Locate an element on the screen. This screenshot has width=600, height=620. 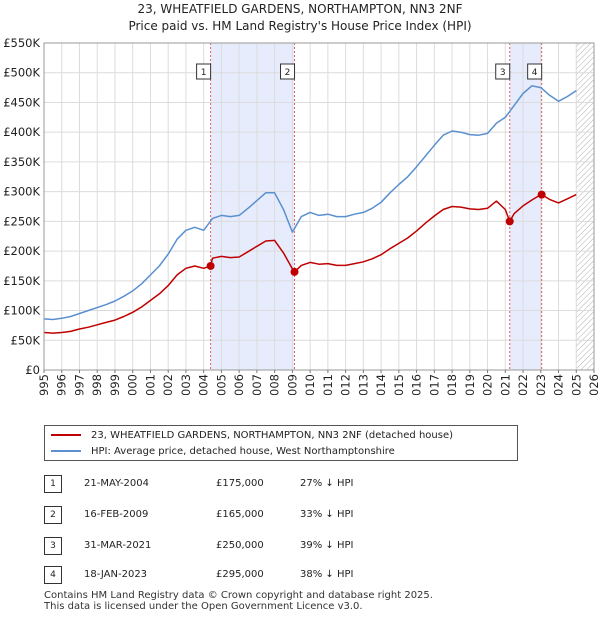
x-tick-label: 1995 is located at coordinates (44, 384).